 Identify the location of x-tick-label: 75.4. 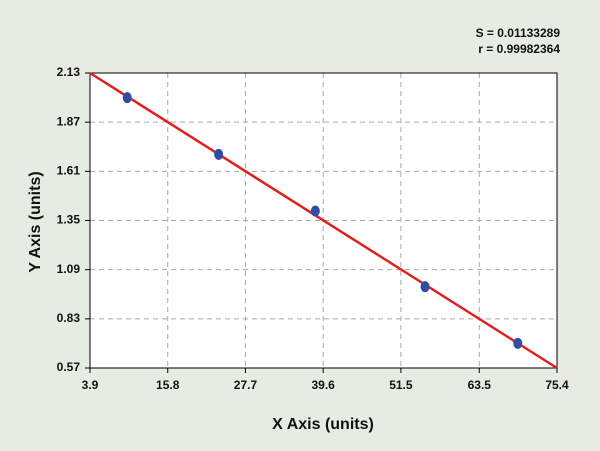
(557, 385).